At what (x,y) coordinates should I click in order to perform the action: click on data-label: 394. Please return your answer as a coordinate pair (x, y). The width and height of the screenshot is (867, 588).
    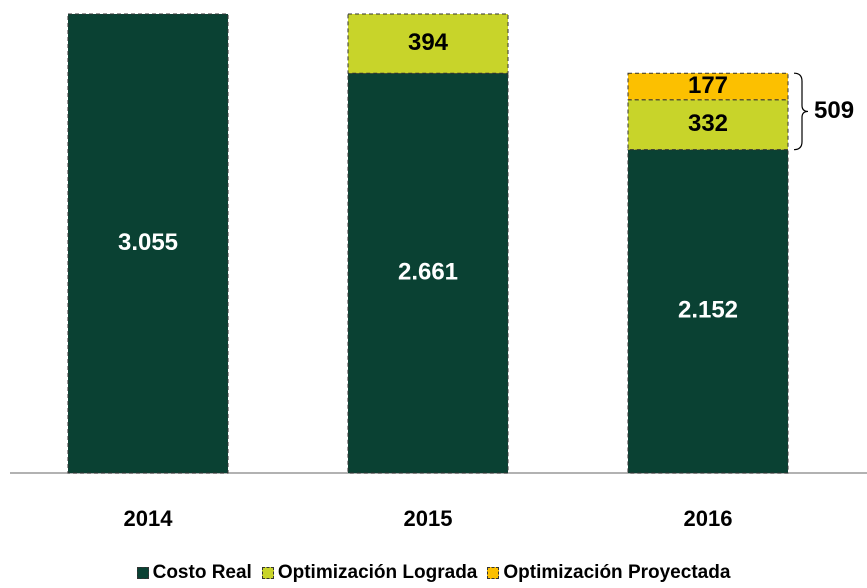
    Looking at the image, I should click on (428, 42).